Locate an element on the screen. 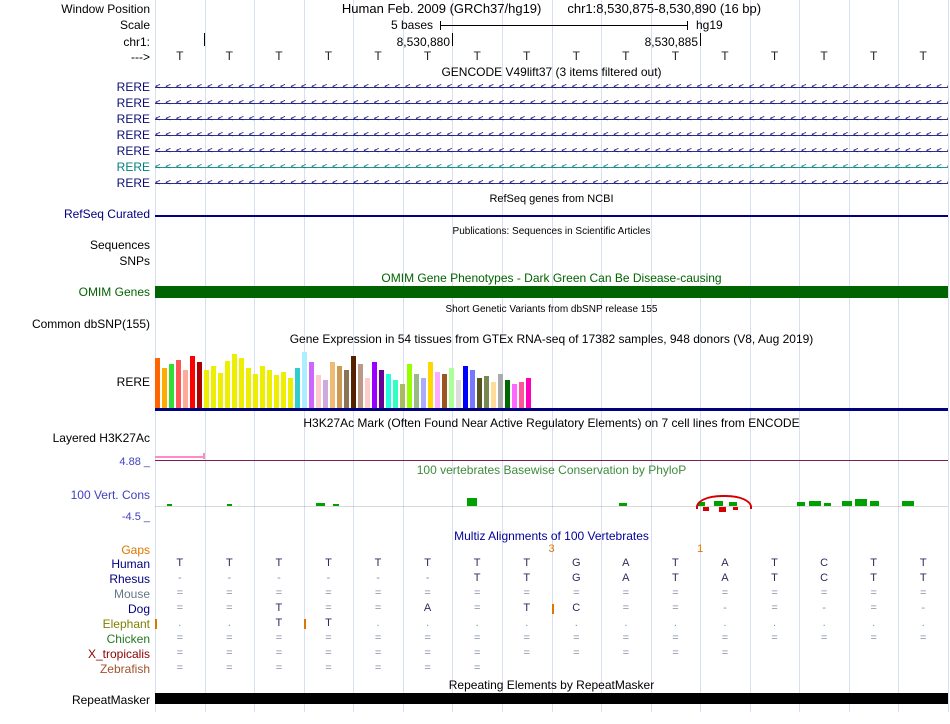 The height and width of the screenshot is (724, 950). track-label-h3k27ac: Layered H3K27Ac is located at coordinates (101, 438).